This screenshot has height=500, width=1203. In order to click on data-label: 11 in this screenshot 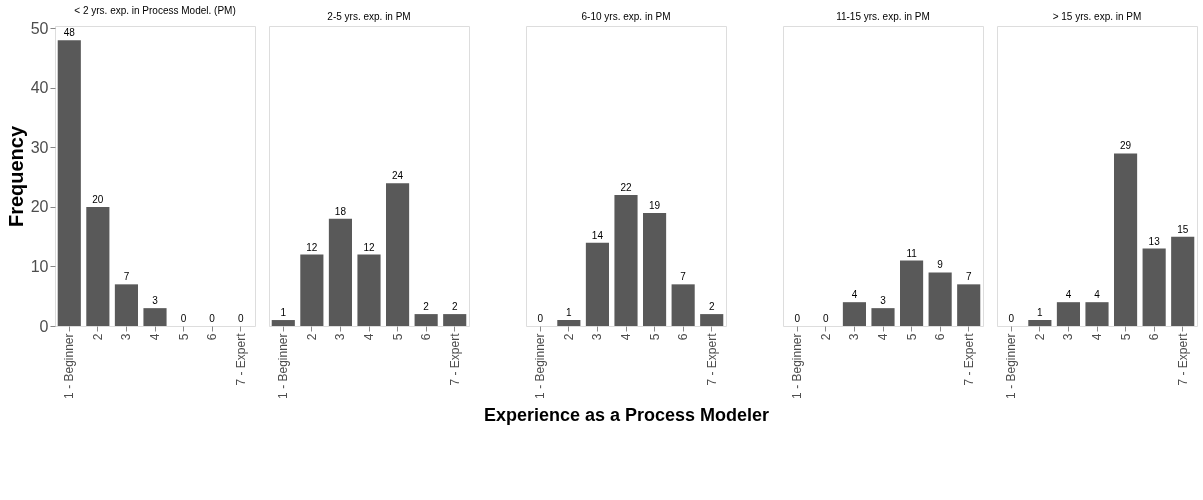, I will do `click(912, 253)`.